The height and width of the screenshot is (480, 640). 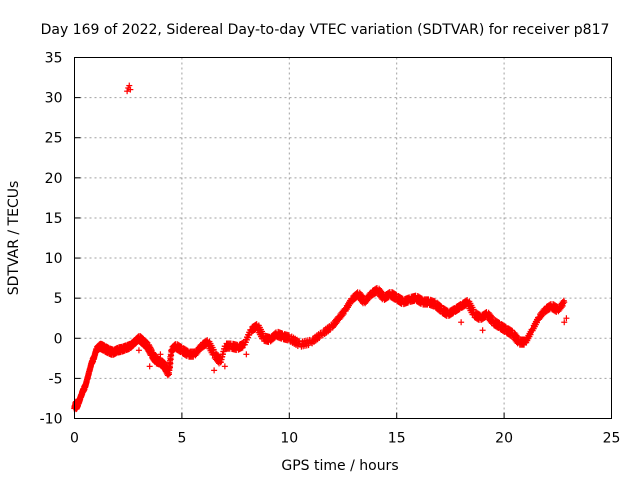 I want to click on y-tick-label: 30, so click(x=54, y=99).